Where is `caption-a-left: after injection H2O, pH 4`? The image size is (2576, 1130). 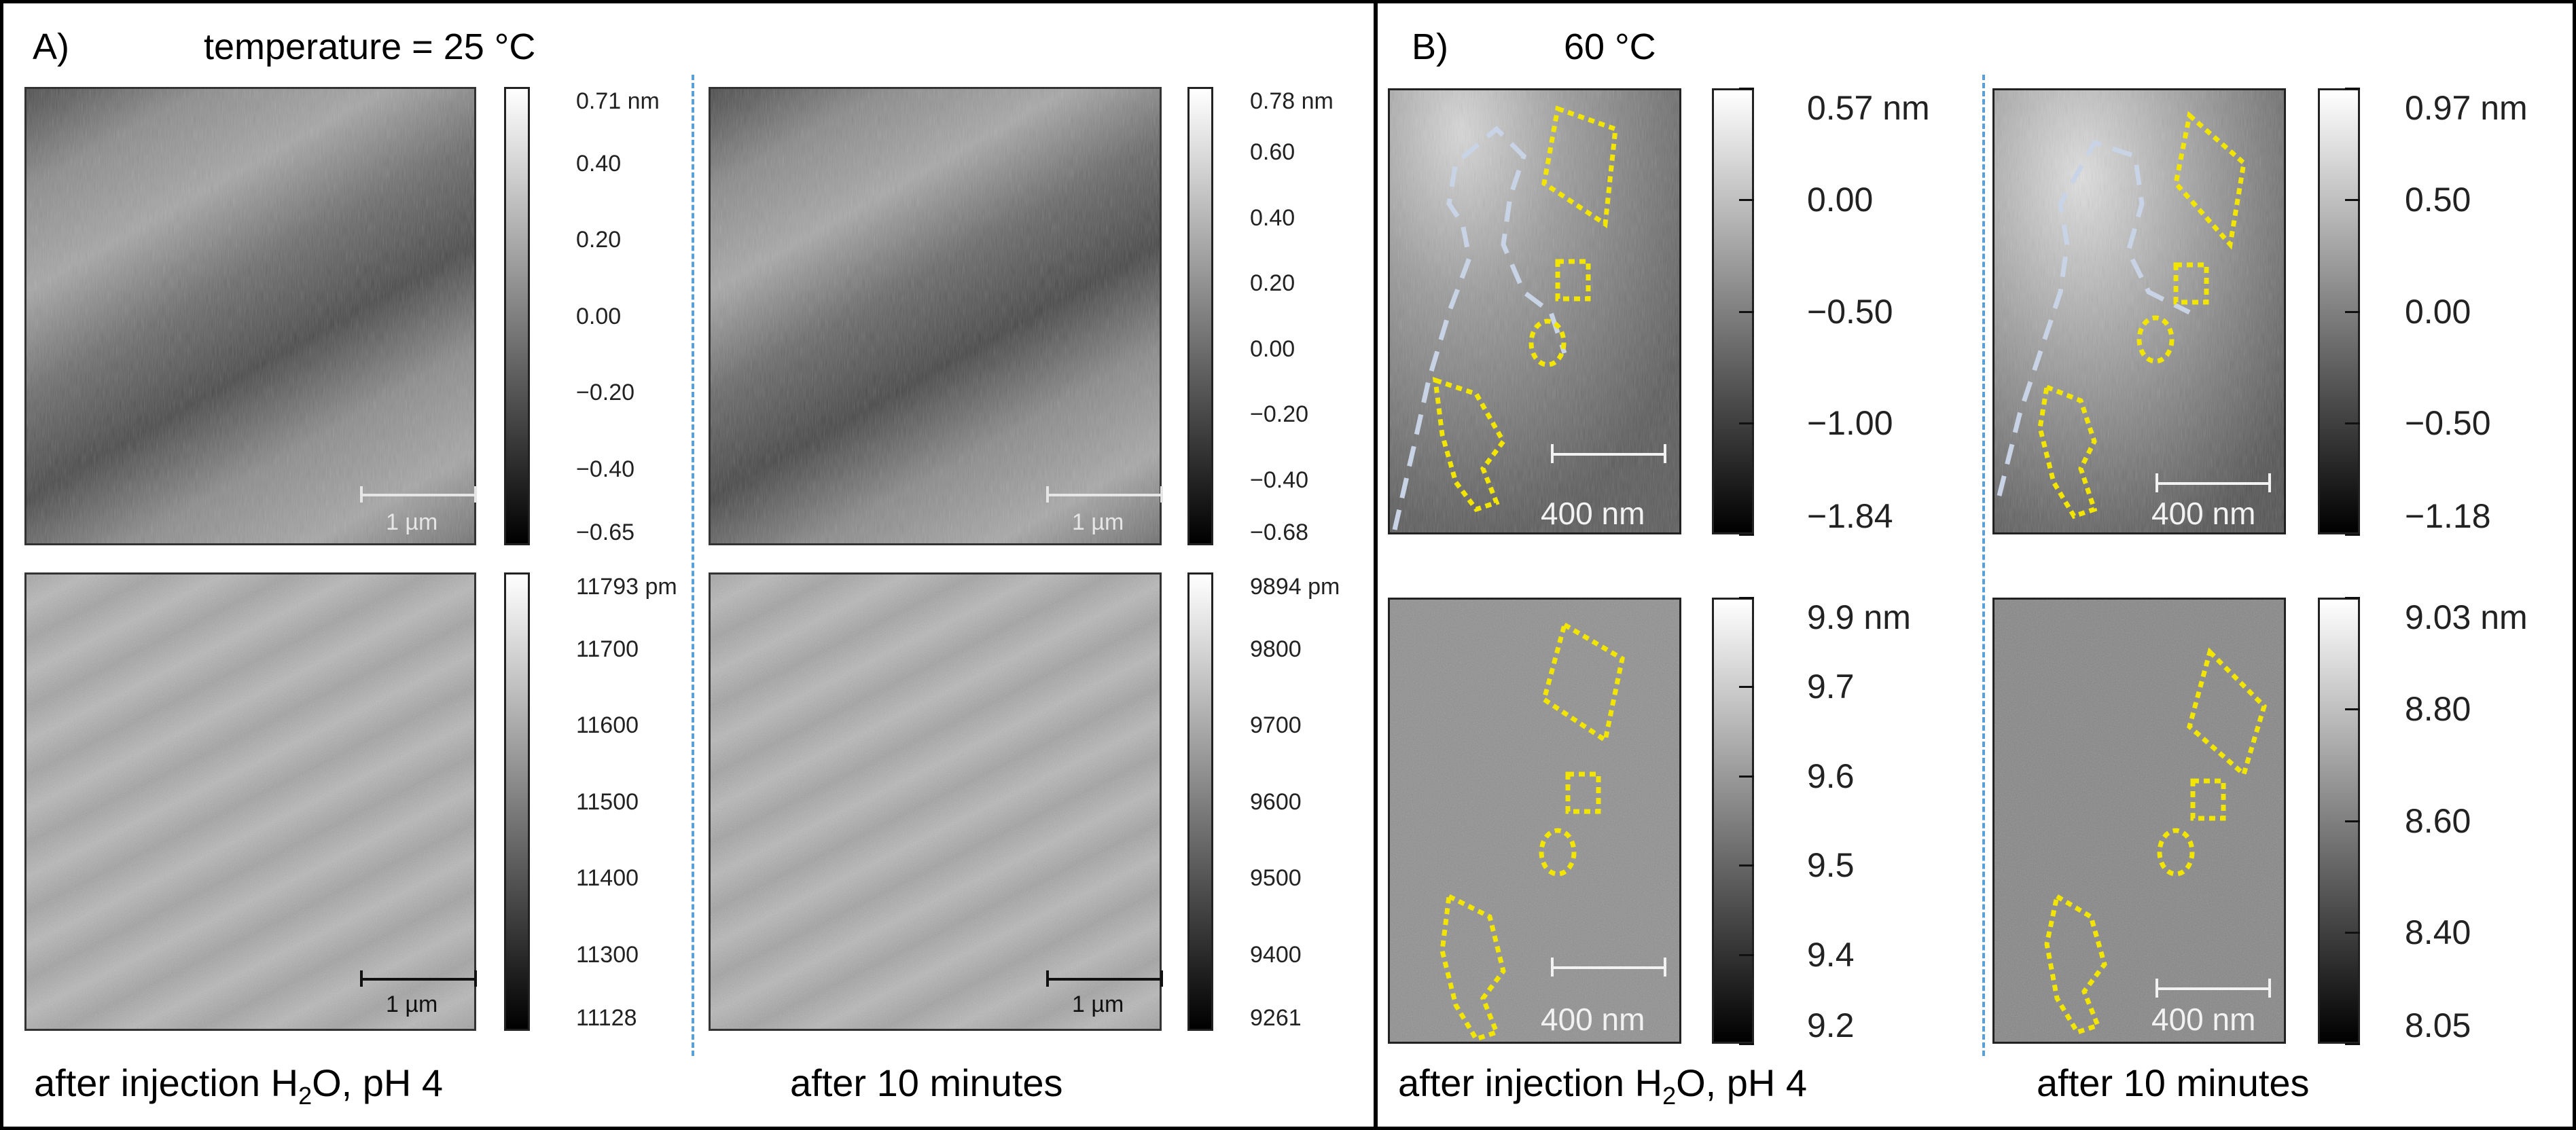 caption-a-left: after injection H2O, pH 4 is located at coordinates (239, 1086).